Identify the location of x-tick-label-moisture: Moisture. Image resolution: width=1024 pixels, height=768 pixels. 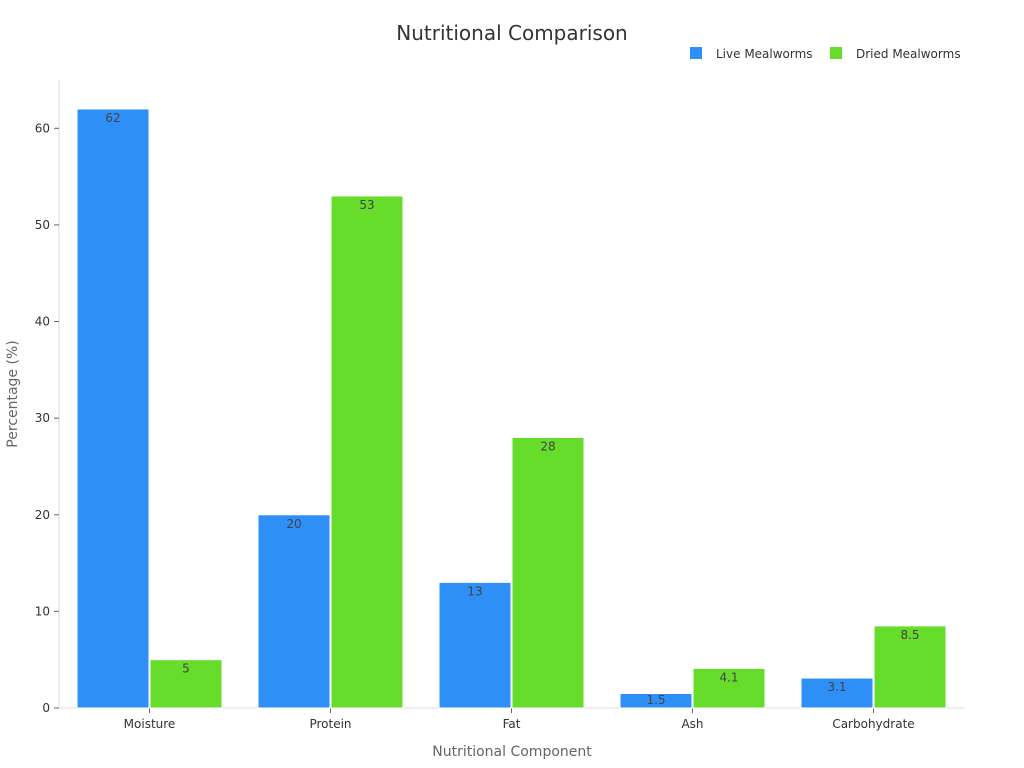
(150, 724).